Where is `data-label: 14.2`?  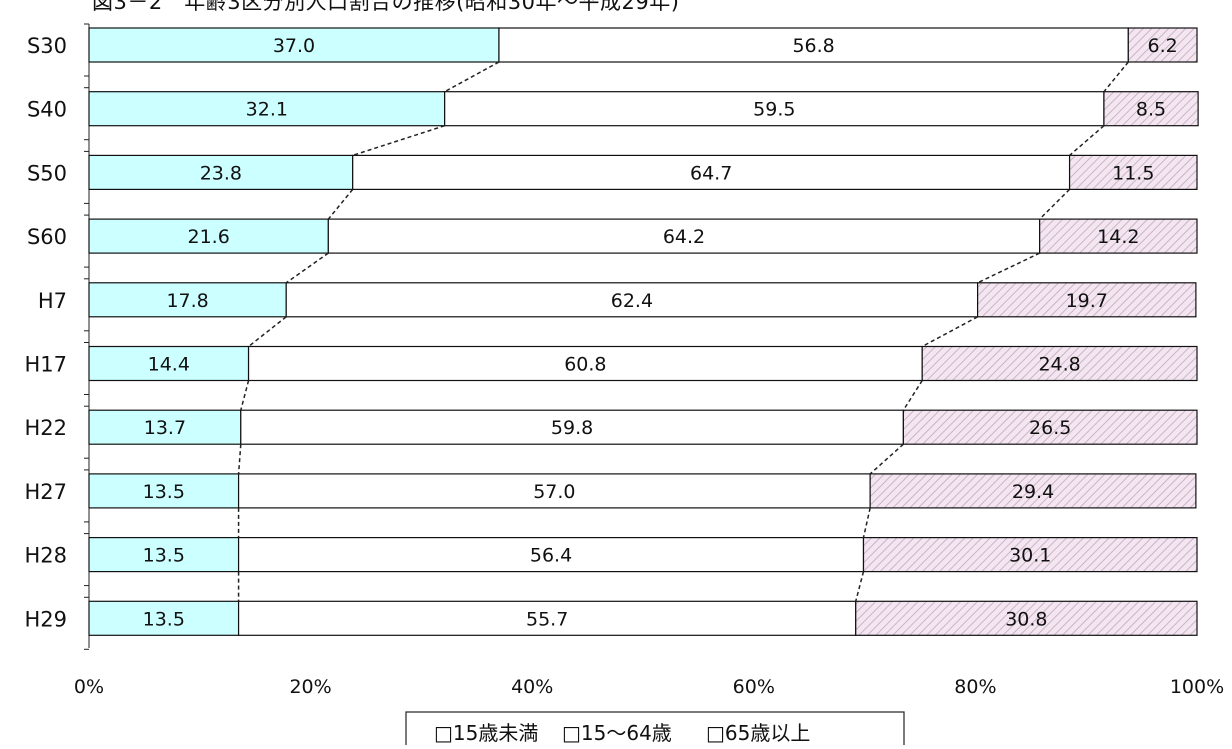 data-label: 14.2 is located at coordinates (1118, 237).